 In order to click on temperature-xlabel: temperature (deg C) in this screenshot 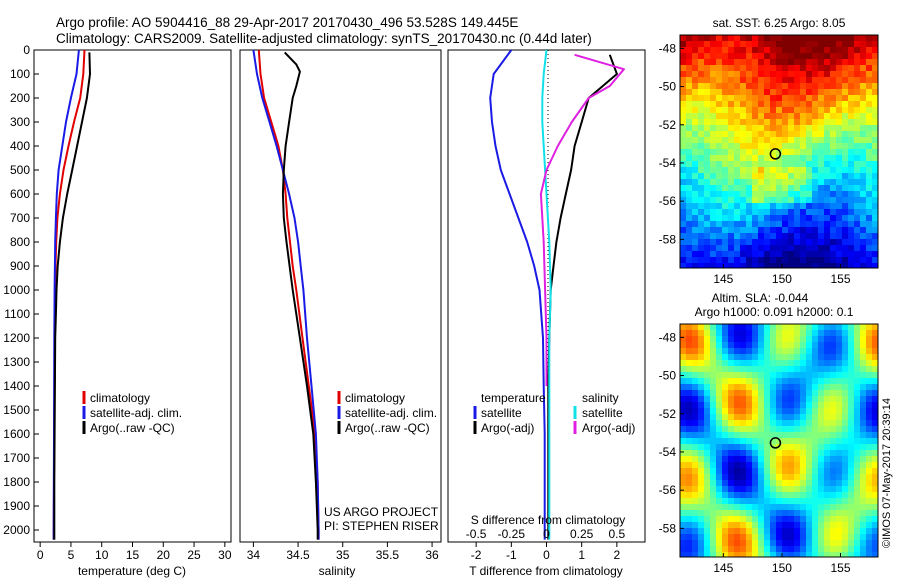, I will do `click(132, 571)`.